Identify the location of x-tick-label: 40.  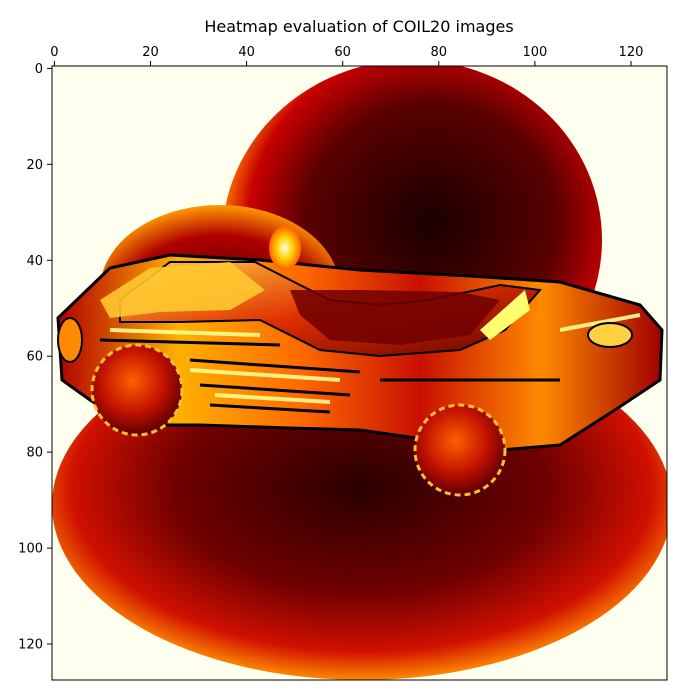
(246, 52).